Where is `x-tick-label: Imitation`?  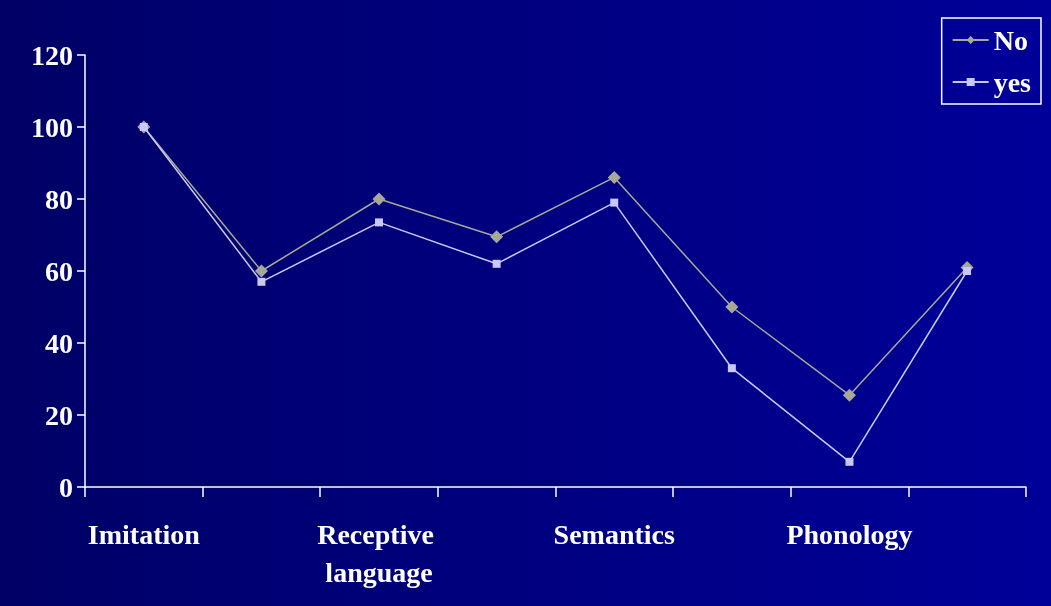
x-tick-label: Imitation is located at coordinates (144, 534).